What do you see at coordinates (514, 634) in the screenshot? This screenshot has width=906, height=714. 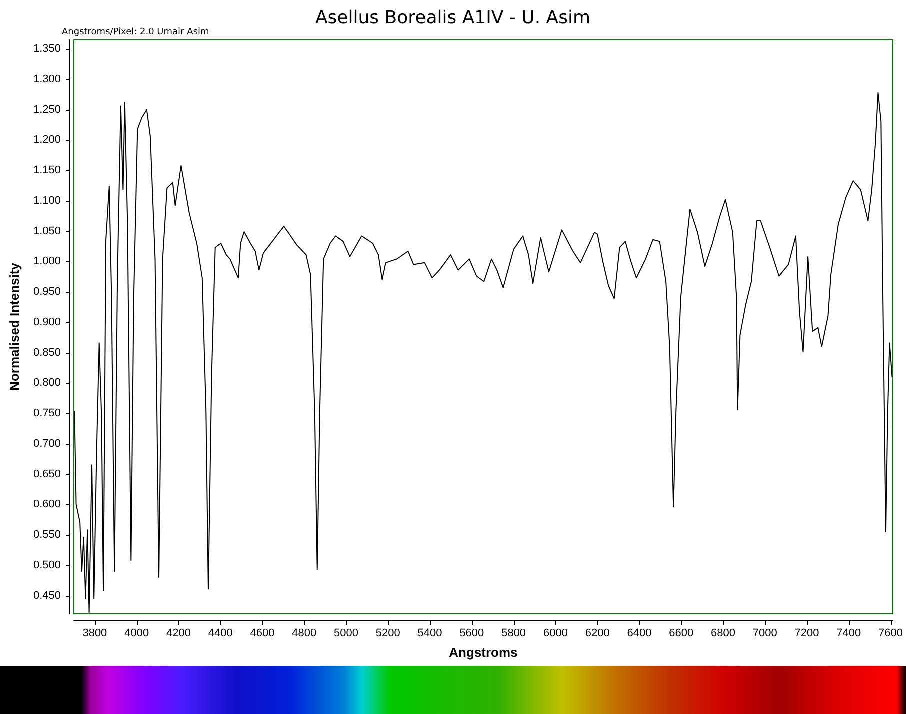 I see `x-tick-label: 5800` at bounding box center [514, 634].